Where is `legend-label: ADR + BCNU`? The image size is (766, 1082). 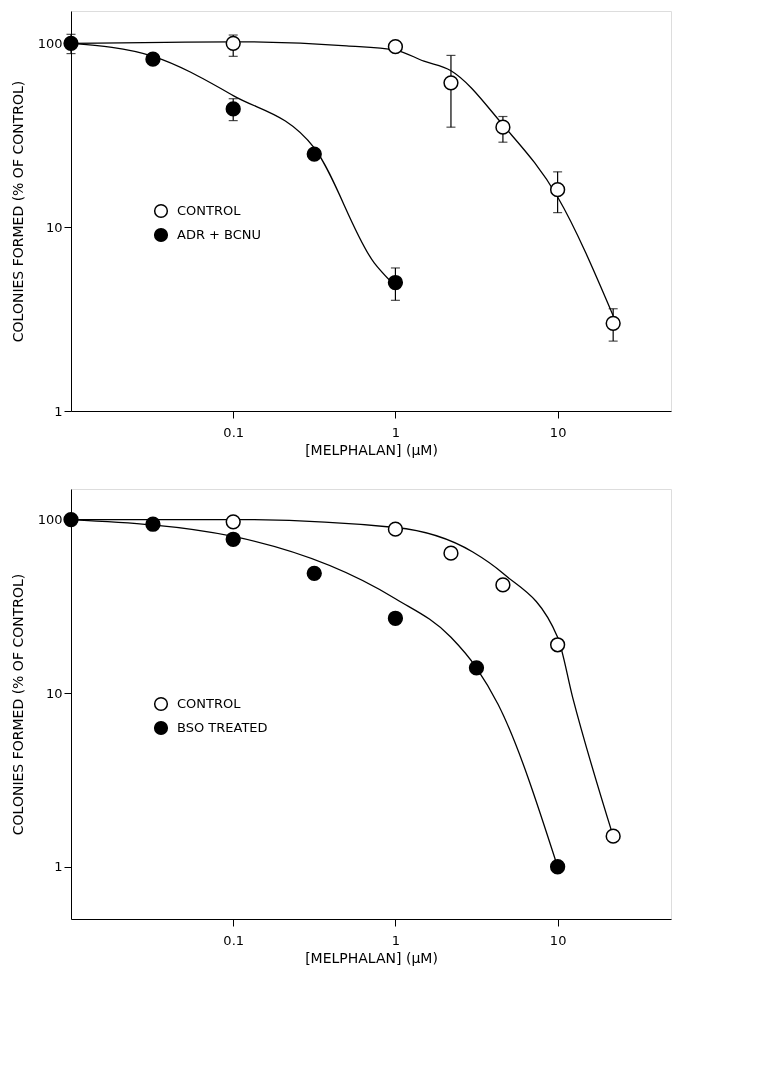
legend-label: ADR + BCNU is located at coordinates (219, 234).